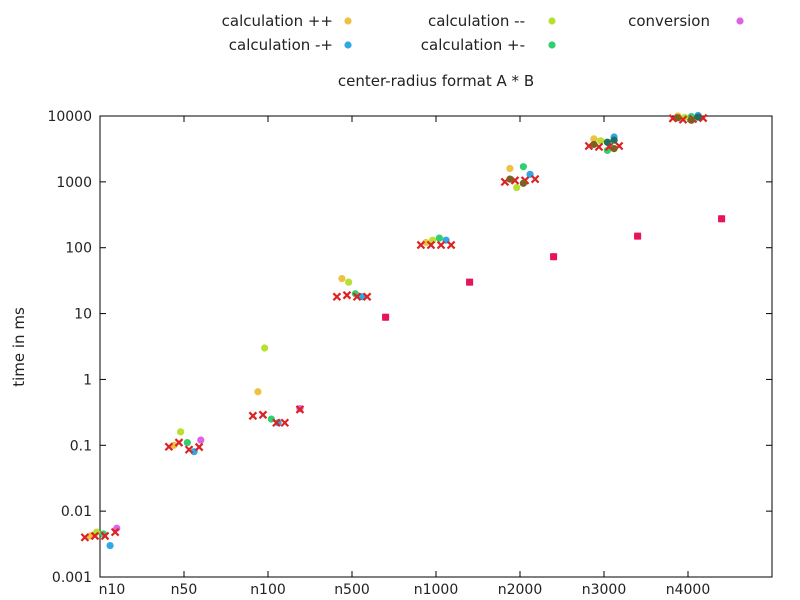 The image size is (800, 600). I want to click on y-tick-label: 1, so click(87, 380).